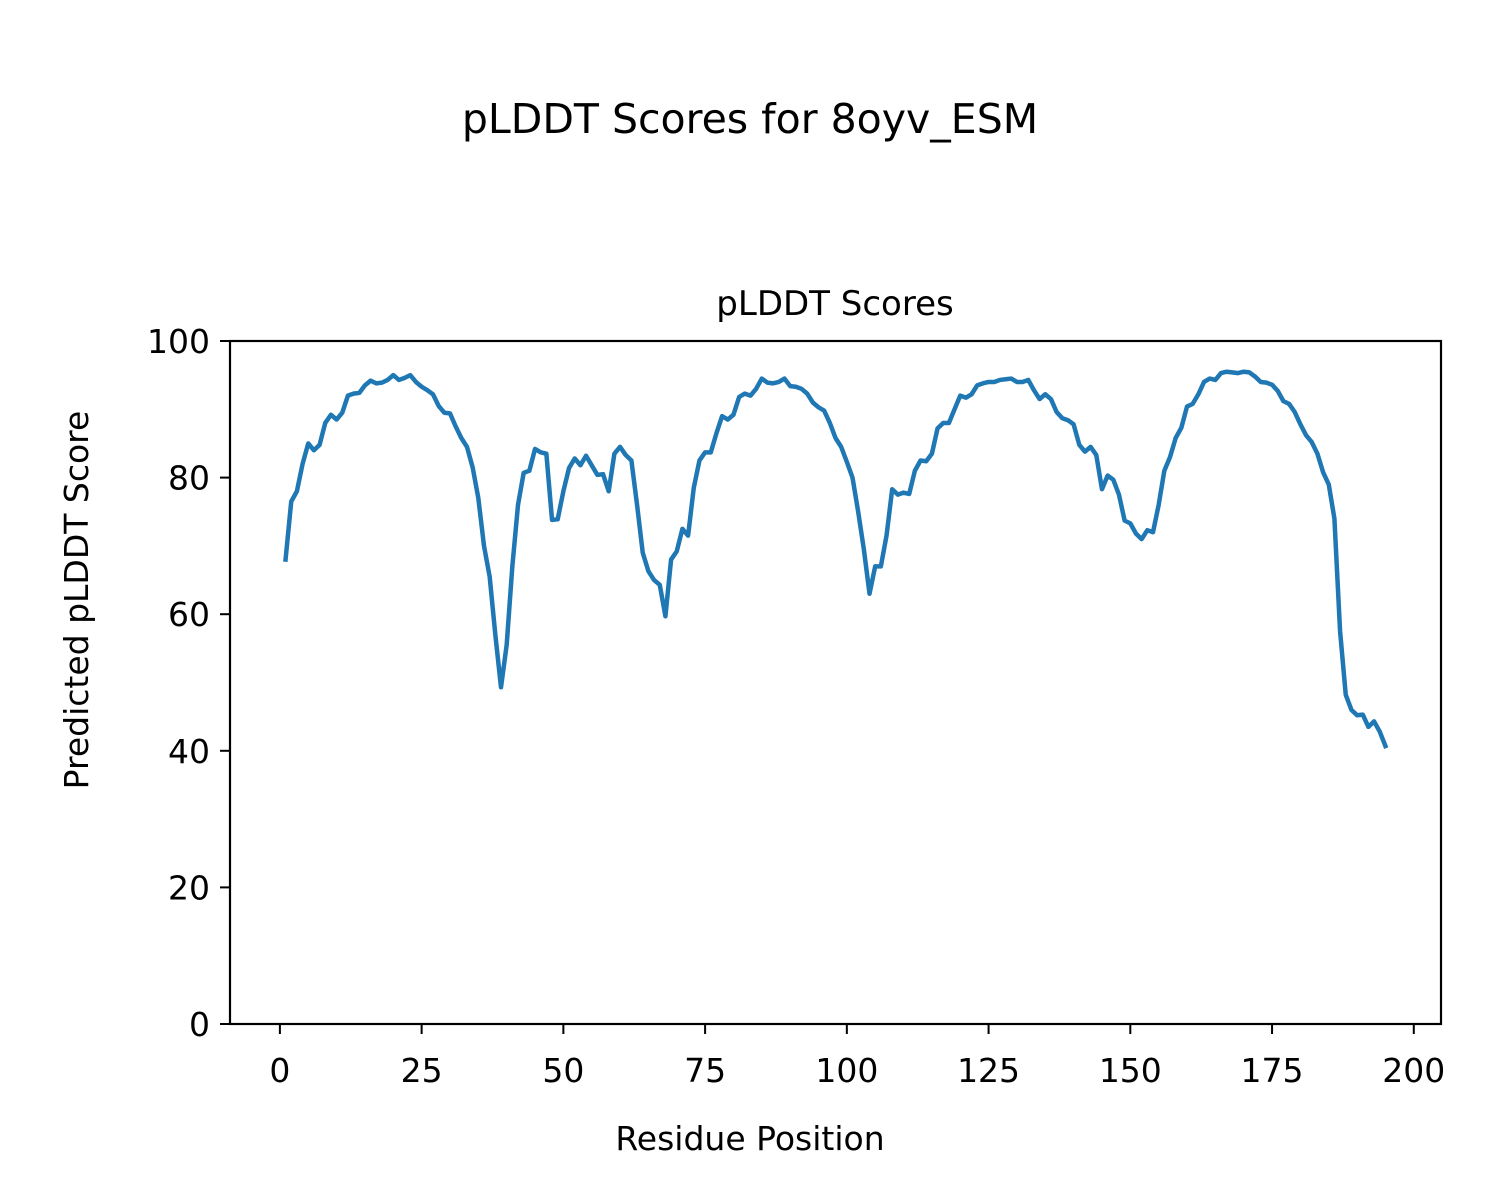  I want to click on y-tick-label: 100, so click(178, 341).